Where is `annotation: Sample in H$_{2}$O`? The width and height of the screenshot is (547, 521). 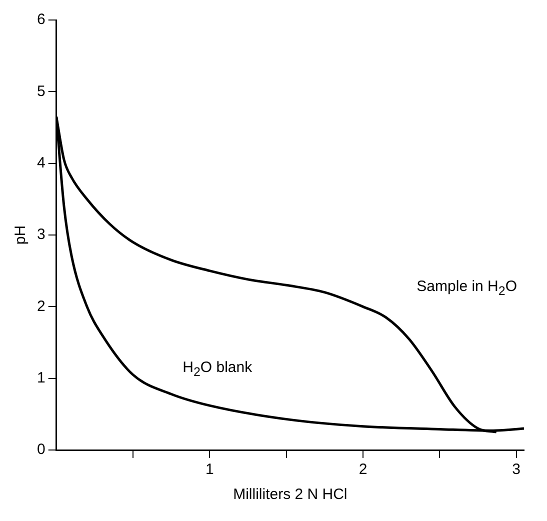
annotation: Sample in H$_{2}$O is located at coordinates (466, 289).